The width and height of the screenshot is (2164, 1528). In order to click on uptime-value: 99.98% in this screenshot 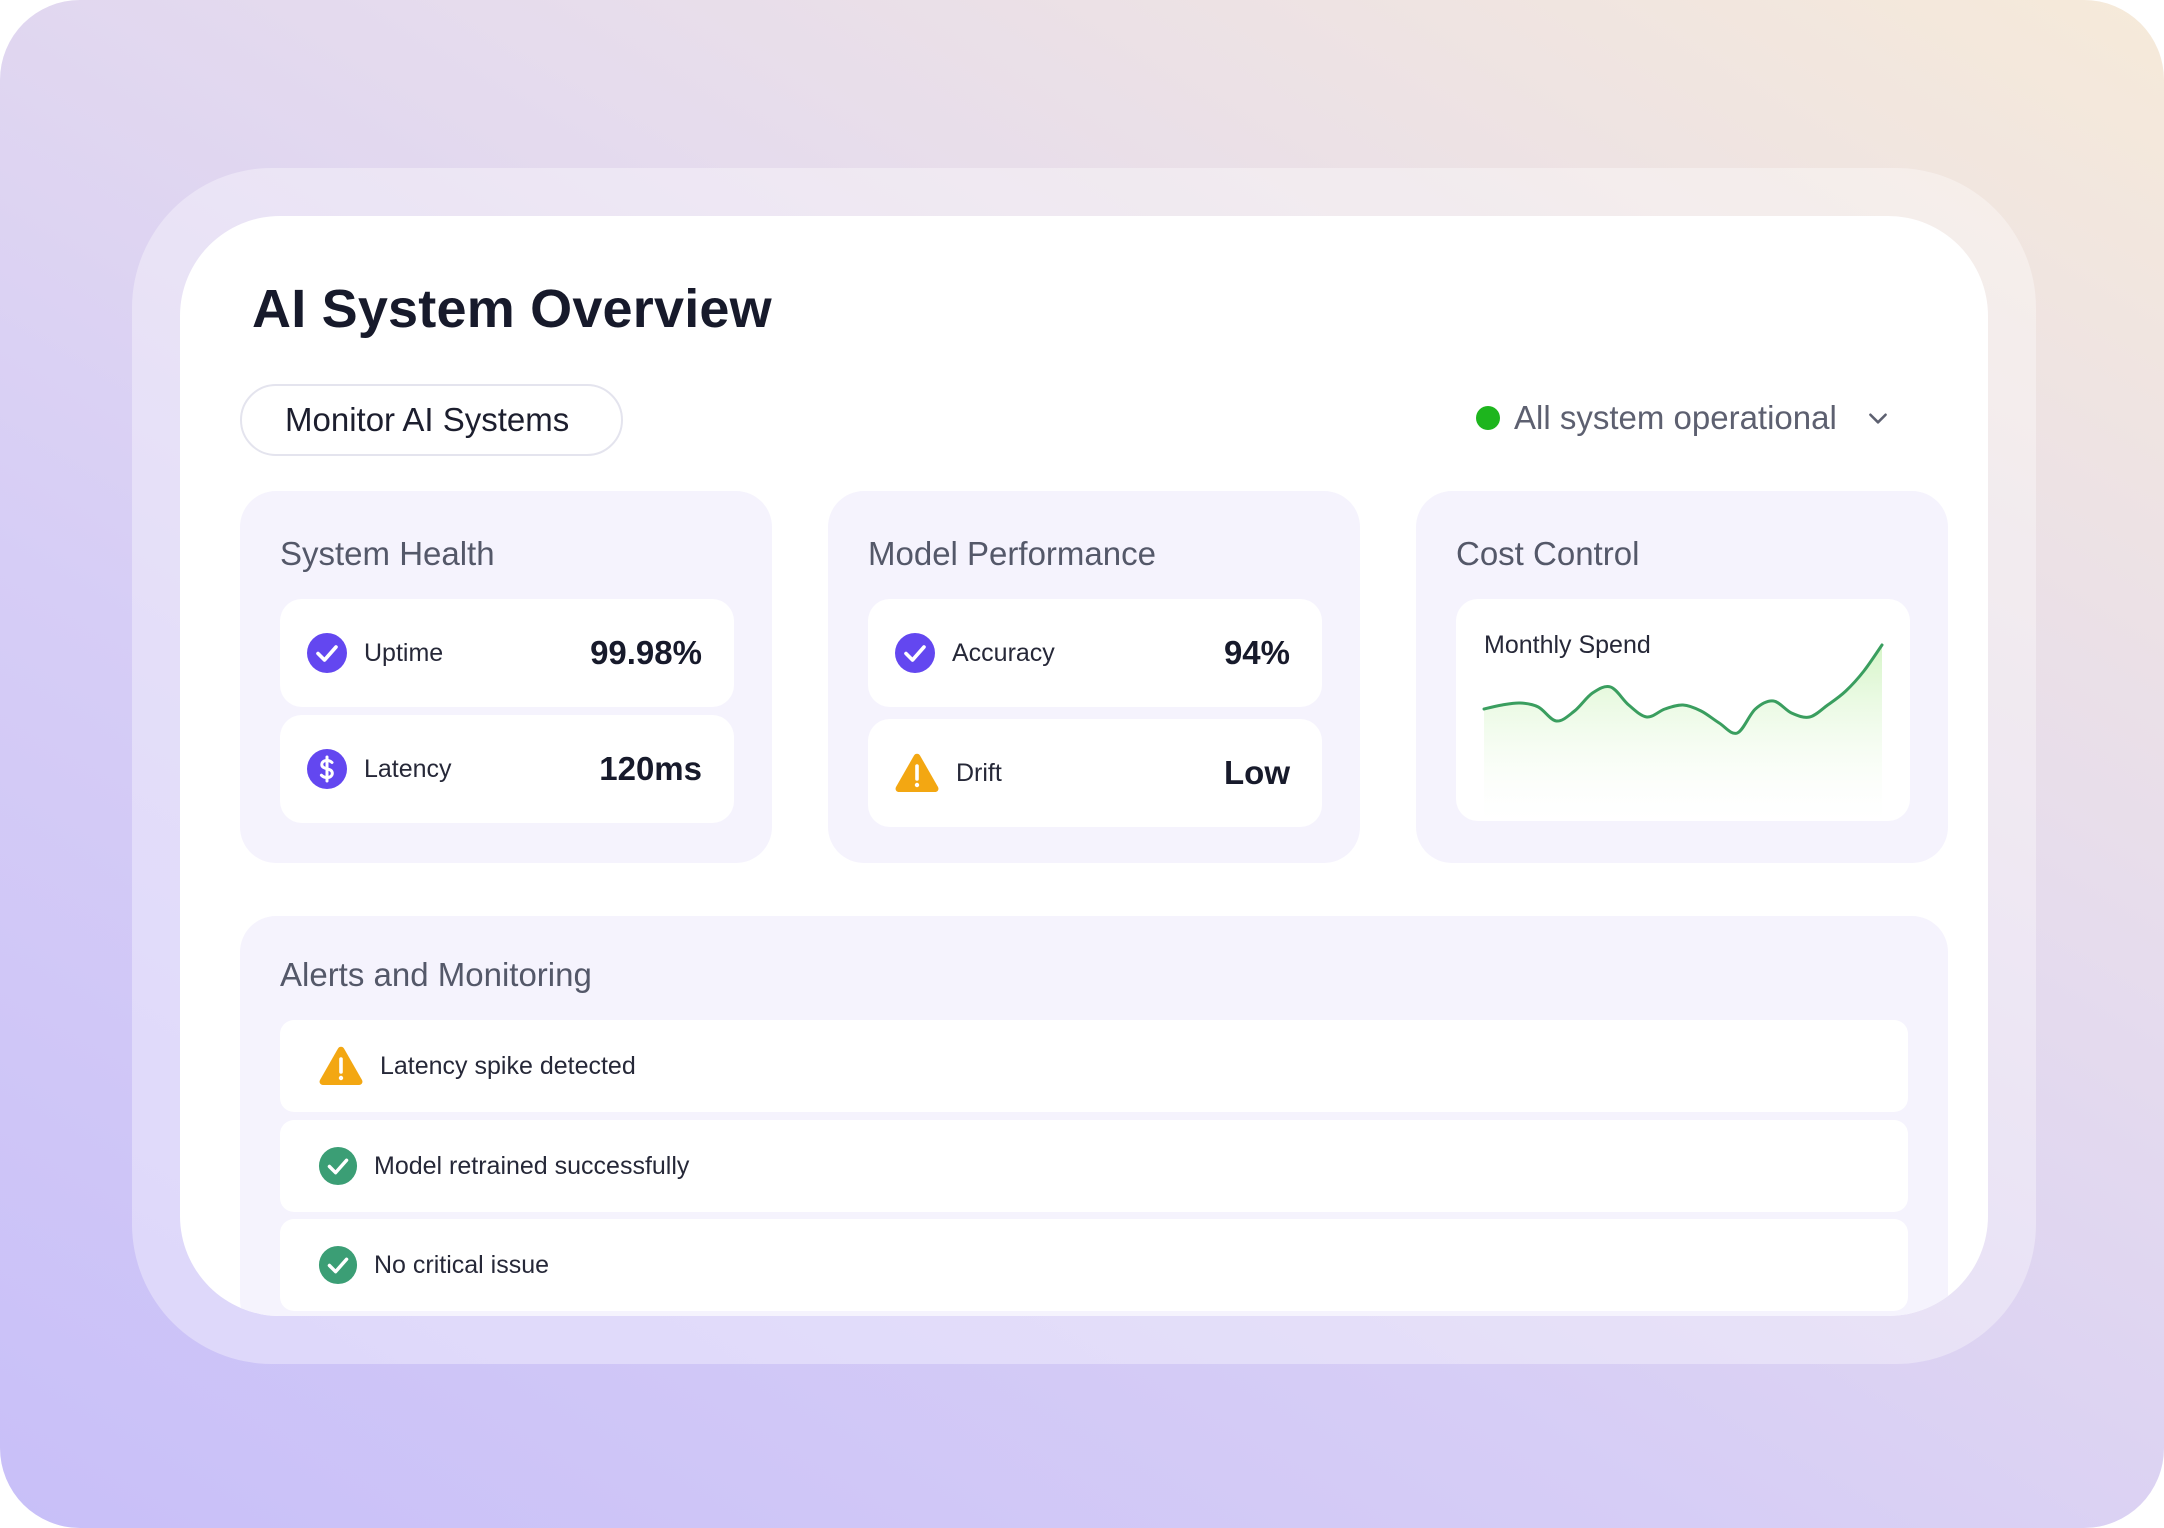, I will do `click(646, 652)`.